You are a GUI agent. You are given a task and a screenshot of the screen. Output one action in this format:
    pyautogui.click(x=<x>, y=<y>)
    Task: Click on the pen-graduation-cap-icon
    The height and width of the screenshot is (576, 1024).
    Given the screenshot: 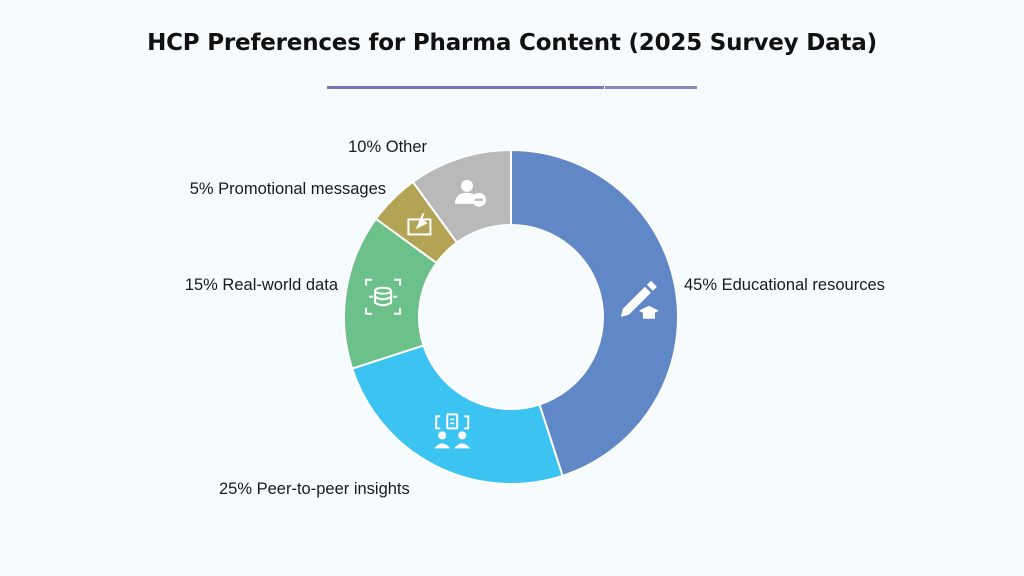 What is the action you would take?
    pyautogui.click(x=639, y=299)
    